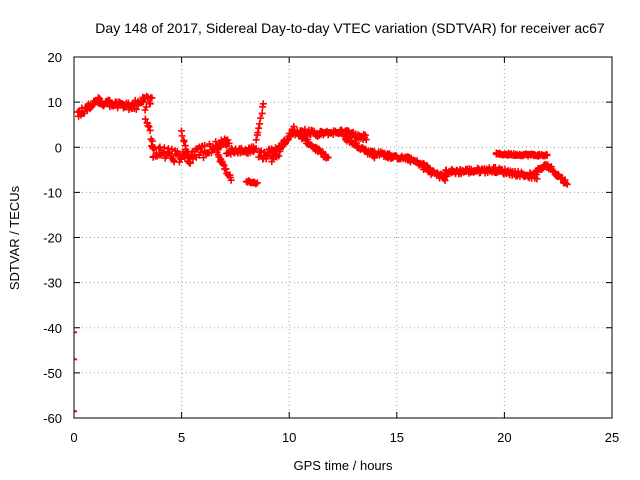 The height and width of the screenshot is (480, 640). I want to click on y-tick-label-4: -20, so click(52, 238).